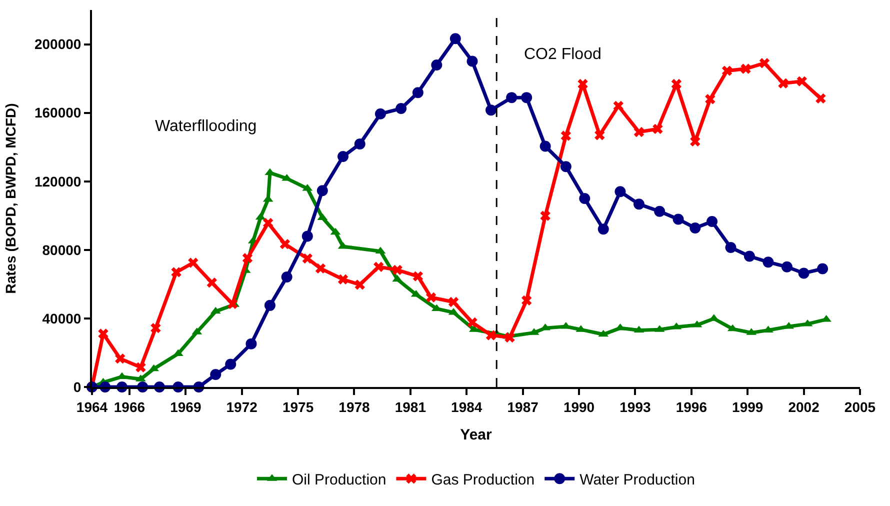  What do you see at coordinates (92, 406) in the screenshot?
I see `x-tick-label: 1964` at bounding box center [92, 406].